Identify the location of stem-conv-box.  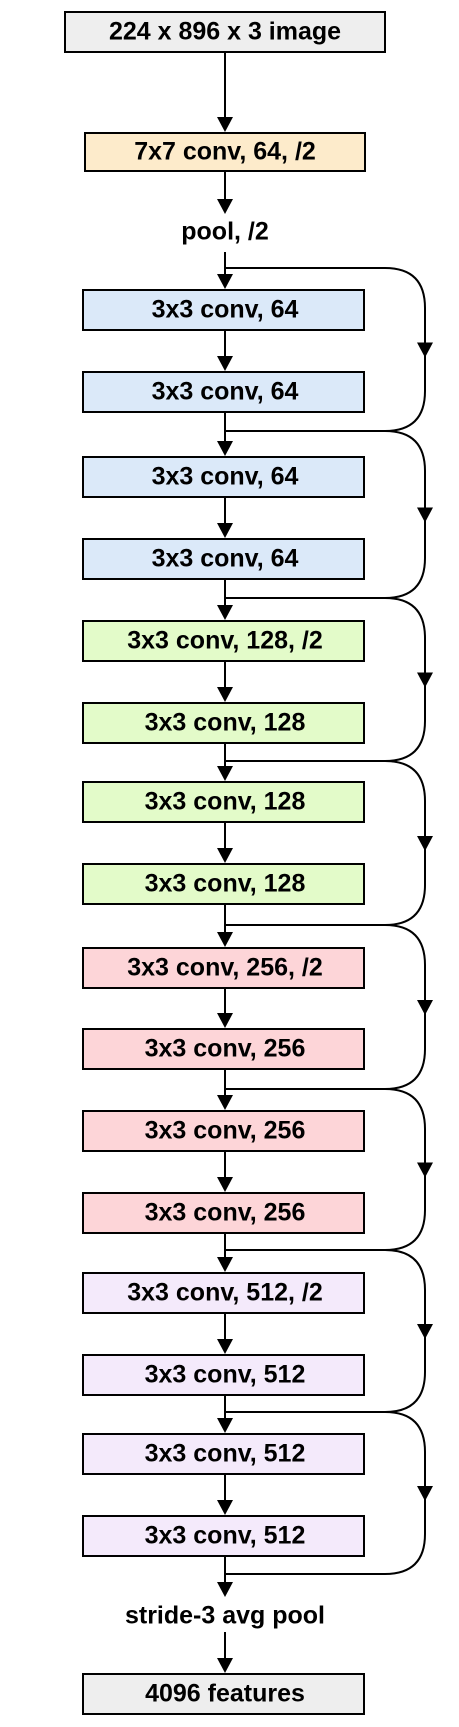
(225, 152).